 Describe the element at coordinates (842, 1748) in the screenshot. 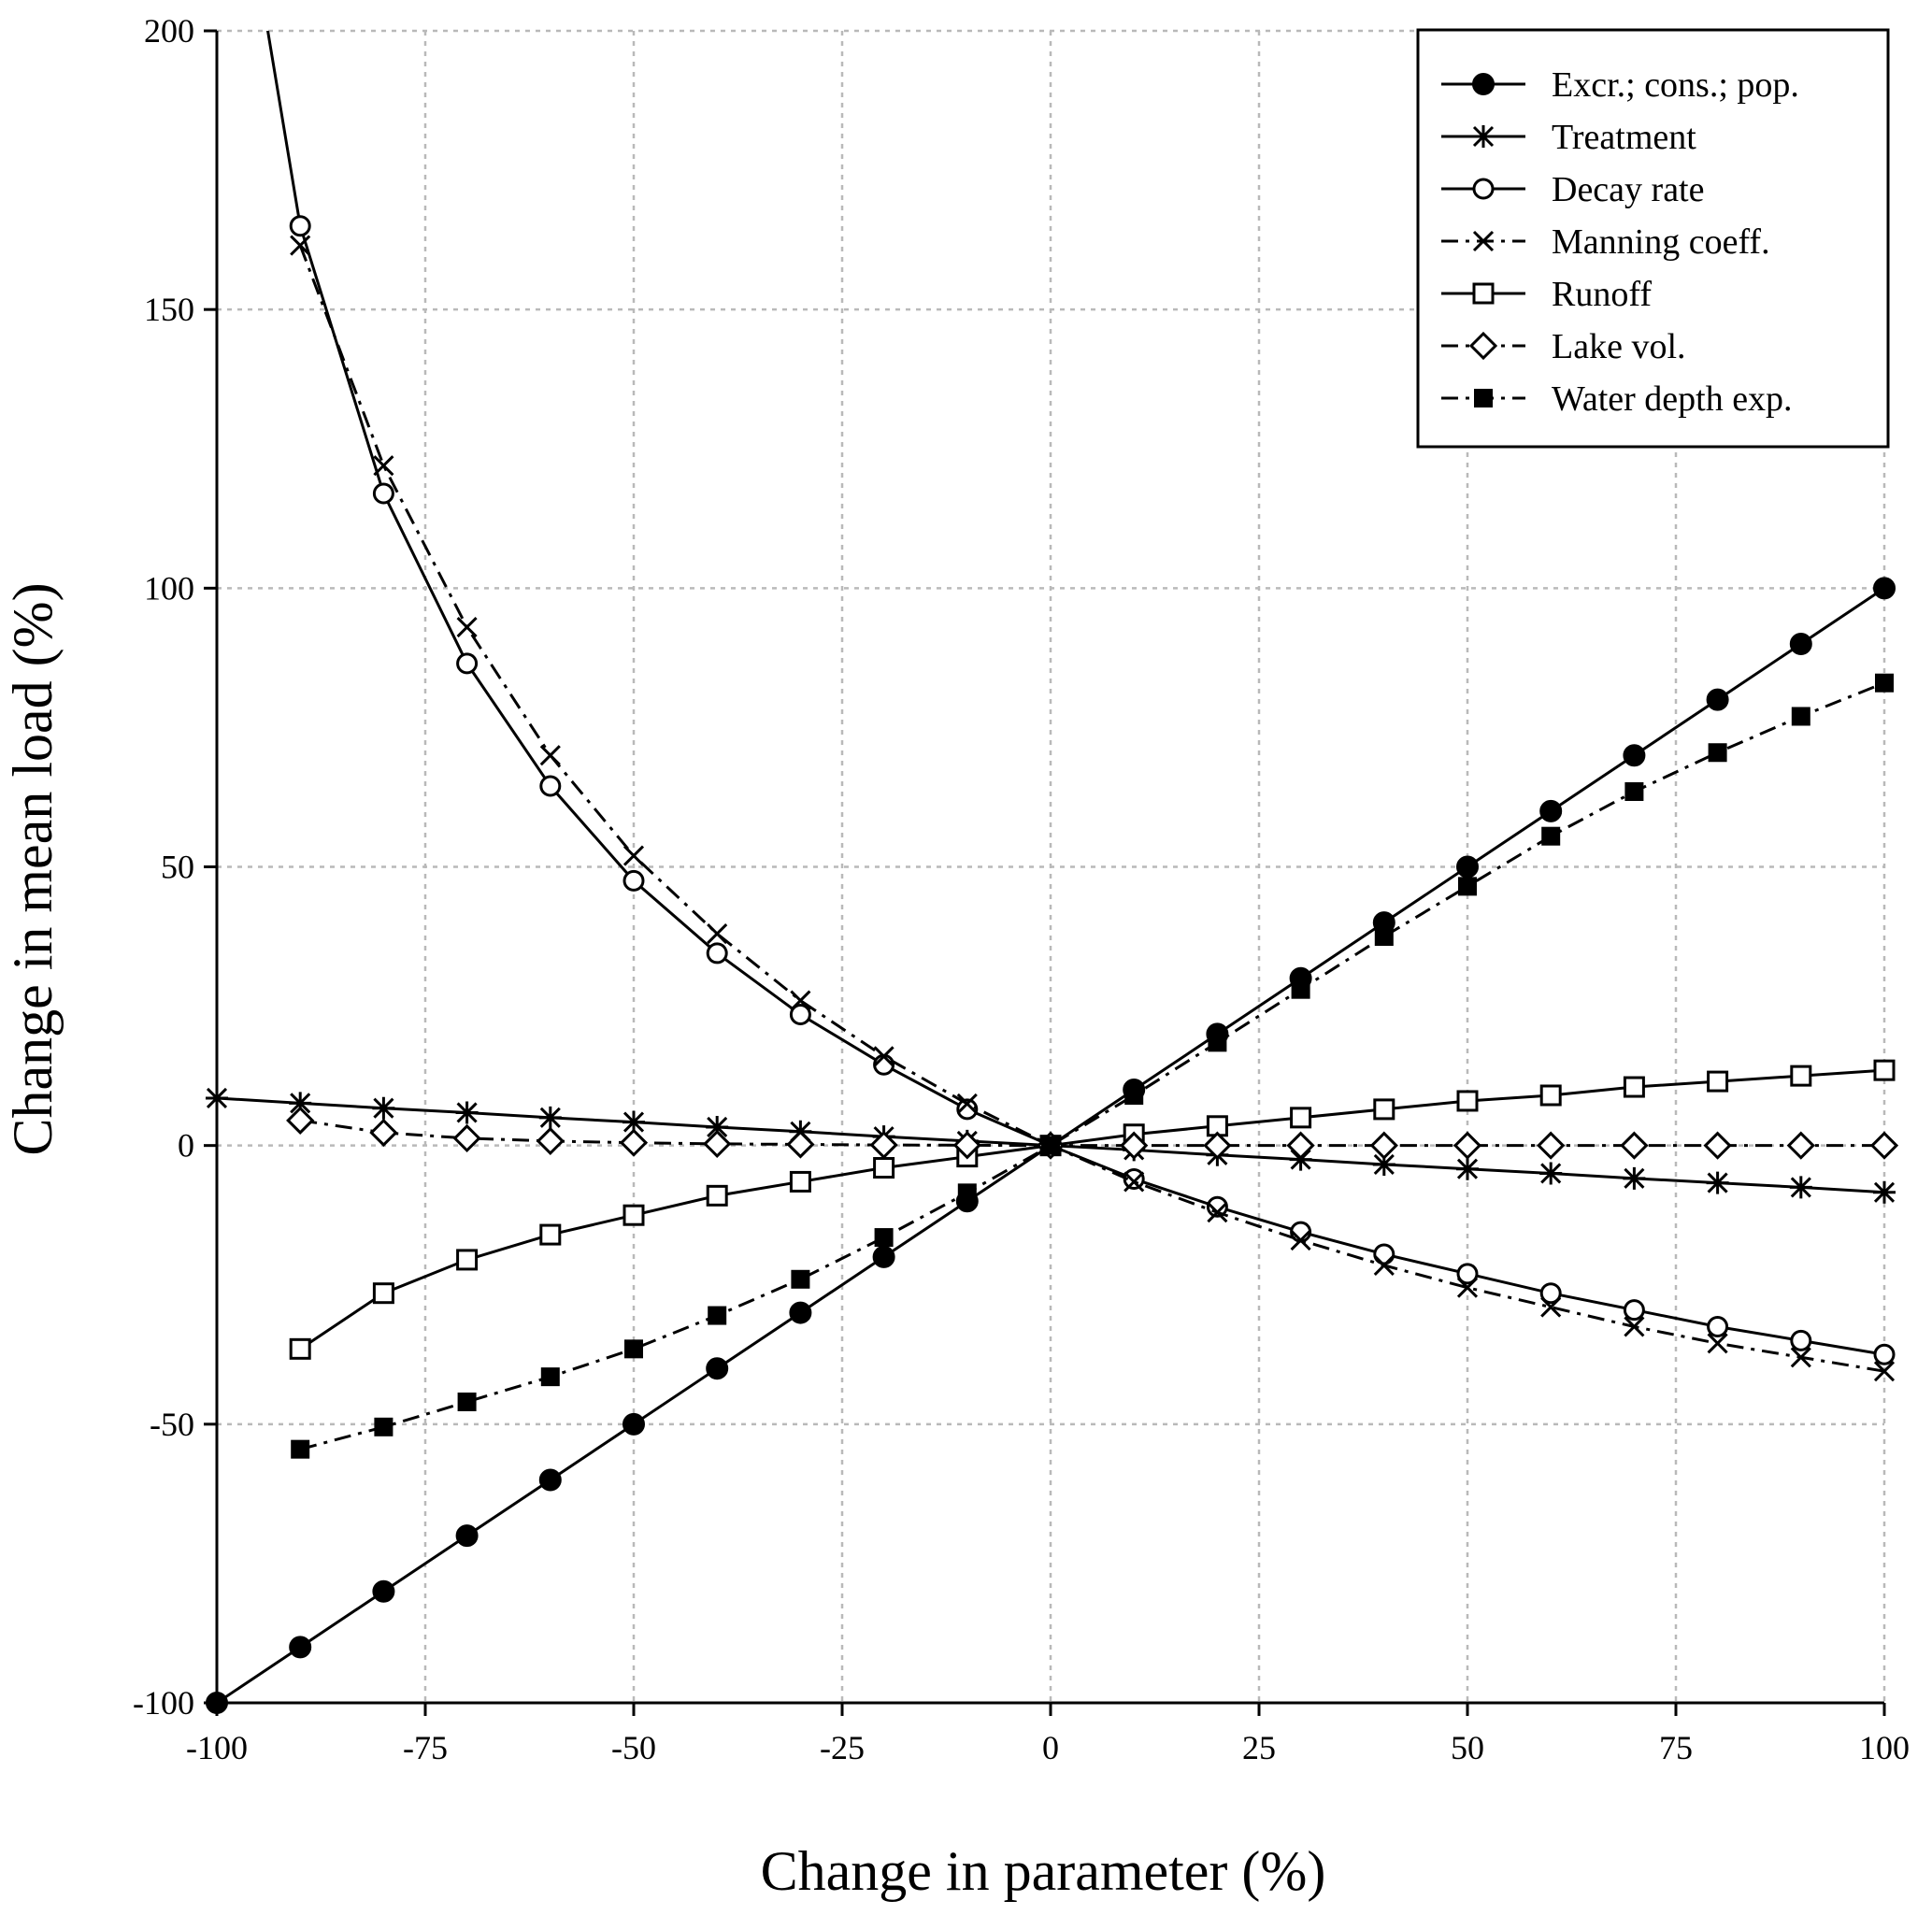

I see `x-tick-label: -25` at that location.